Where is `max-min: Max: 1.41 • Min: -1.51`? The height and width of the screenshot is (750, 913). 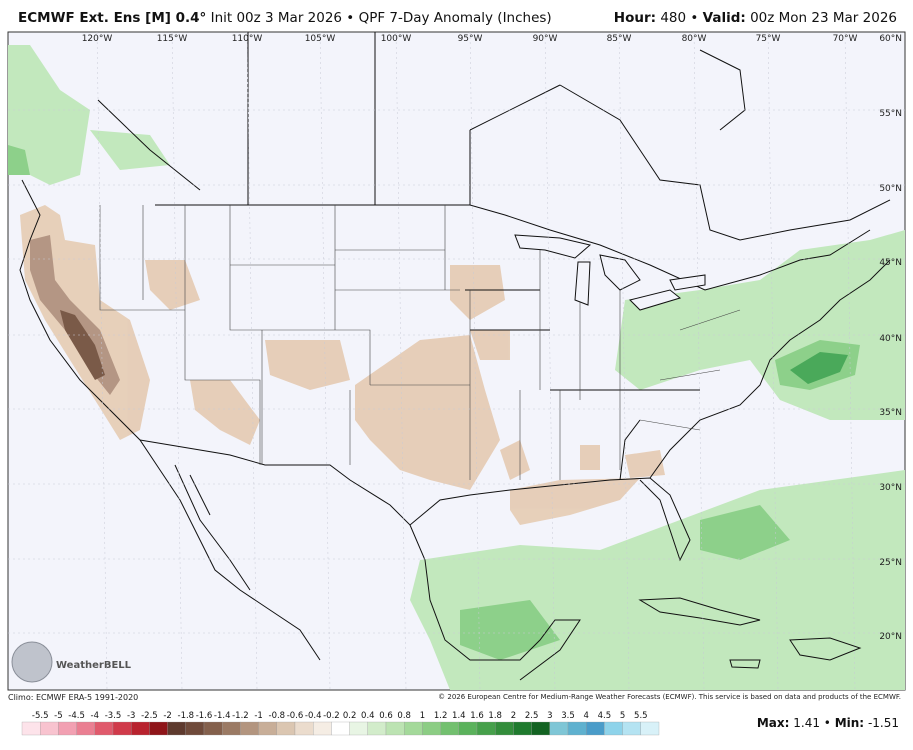
max-min: Max: 1.41 • Min: -1.51 is located at coordinates (828, 723).